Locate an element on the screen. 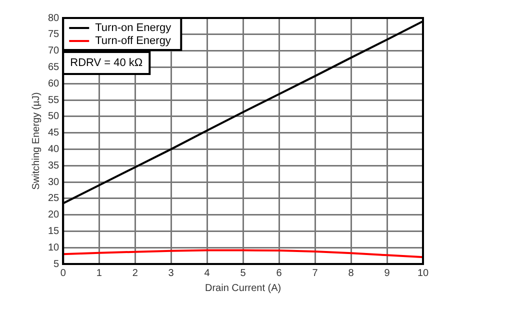 Image resolution: width=505 pixels, height=312 pixels. x-tick-label: 8 is located at coordinates (351, 273).